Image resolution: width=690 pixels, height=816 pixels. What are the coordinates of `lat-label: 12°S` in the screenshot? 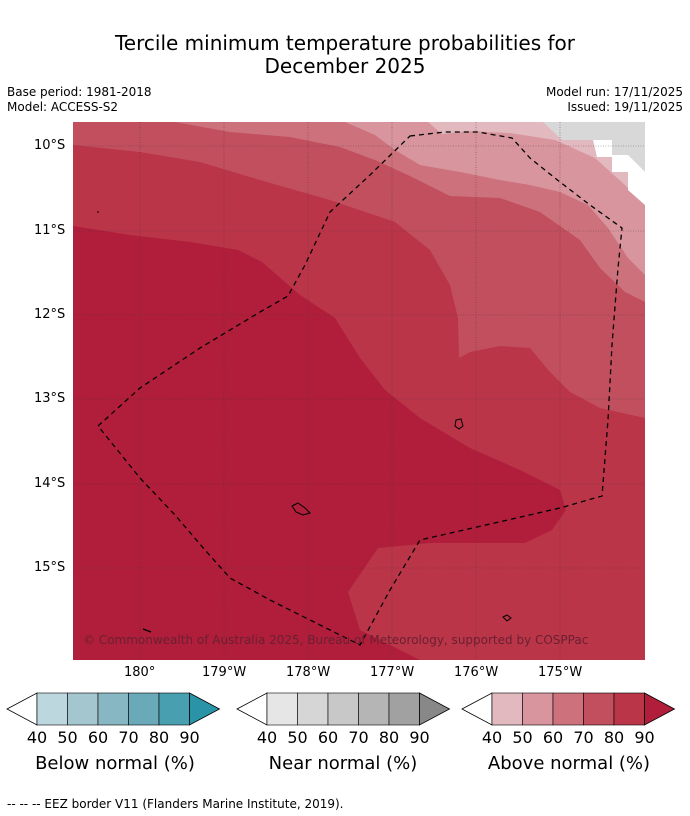 It's located at (50, 314).